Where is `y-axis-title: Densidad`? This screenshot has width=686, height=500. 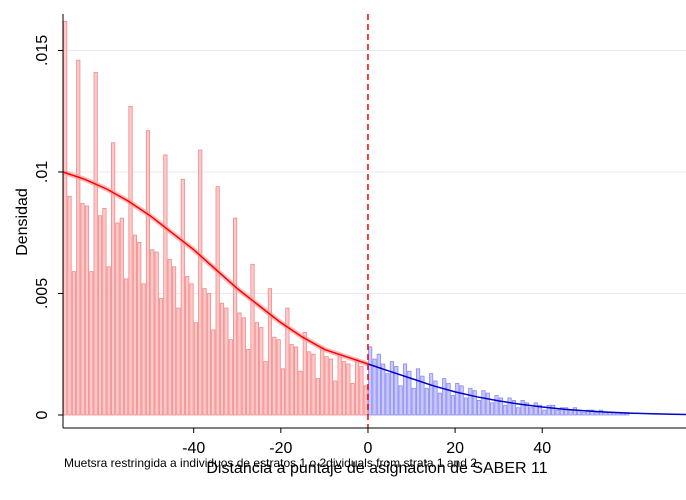
y-axis-title: Densidad is located at coordinates (22, 222).